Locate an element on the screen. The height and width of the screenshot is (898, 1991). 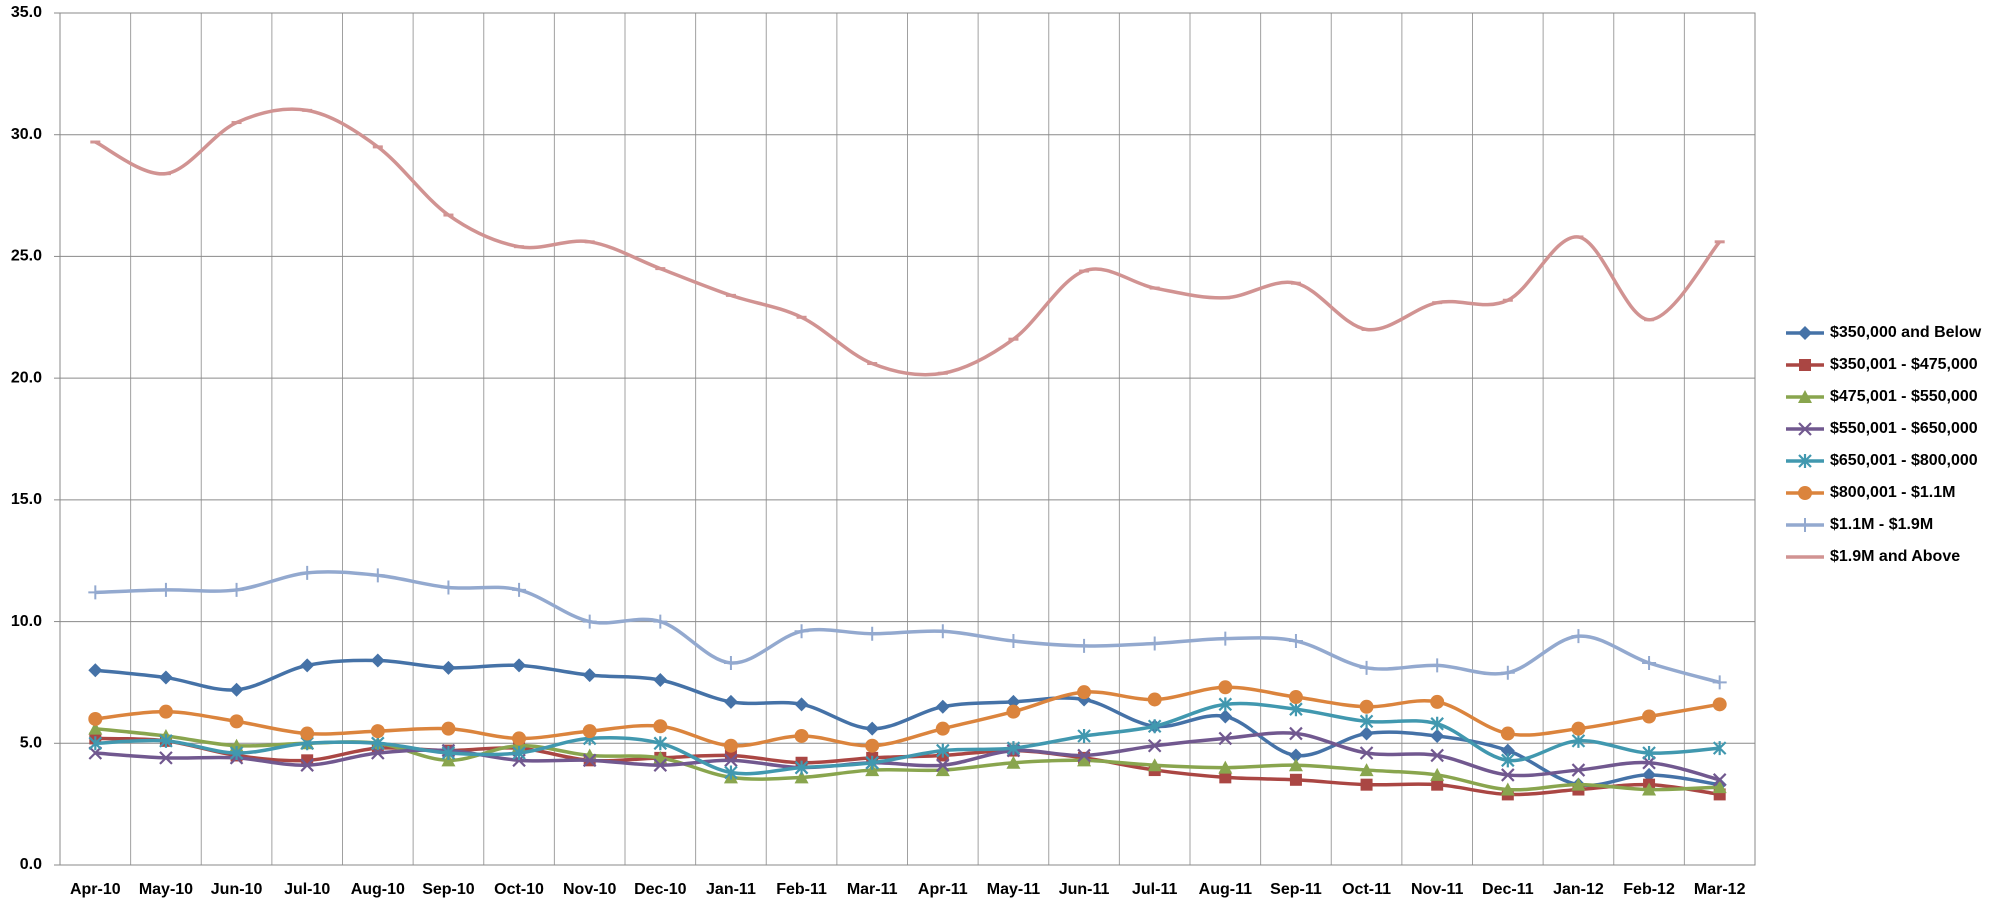
x-tick-label: Apr-11 is located at coordinates (943, 889).